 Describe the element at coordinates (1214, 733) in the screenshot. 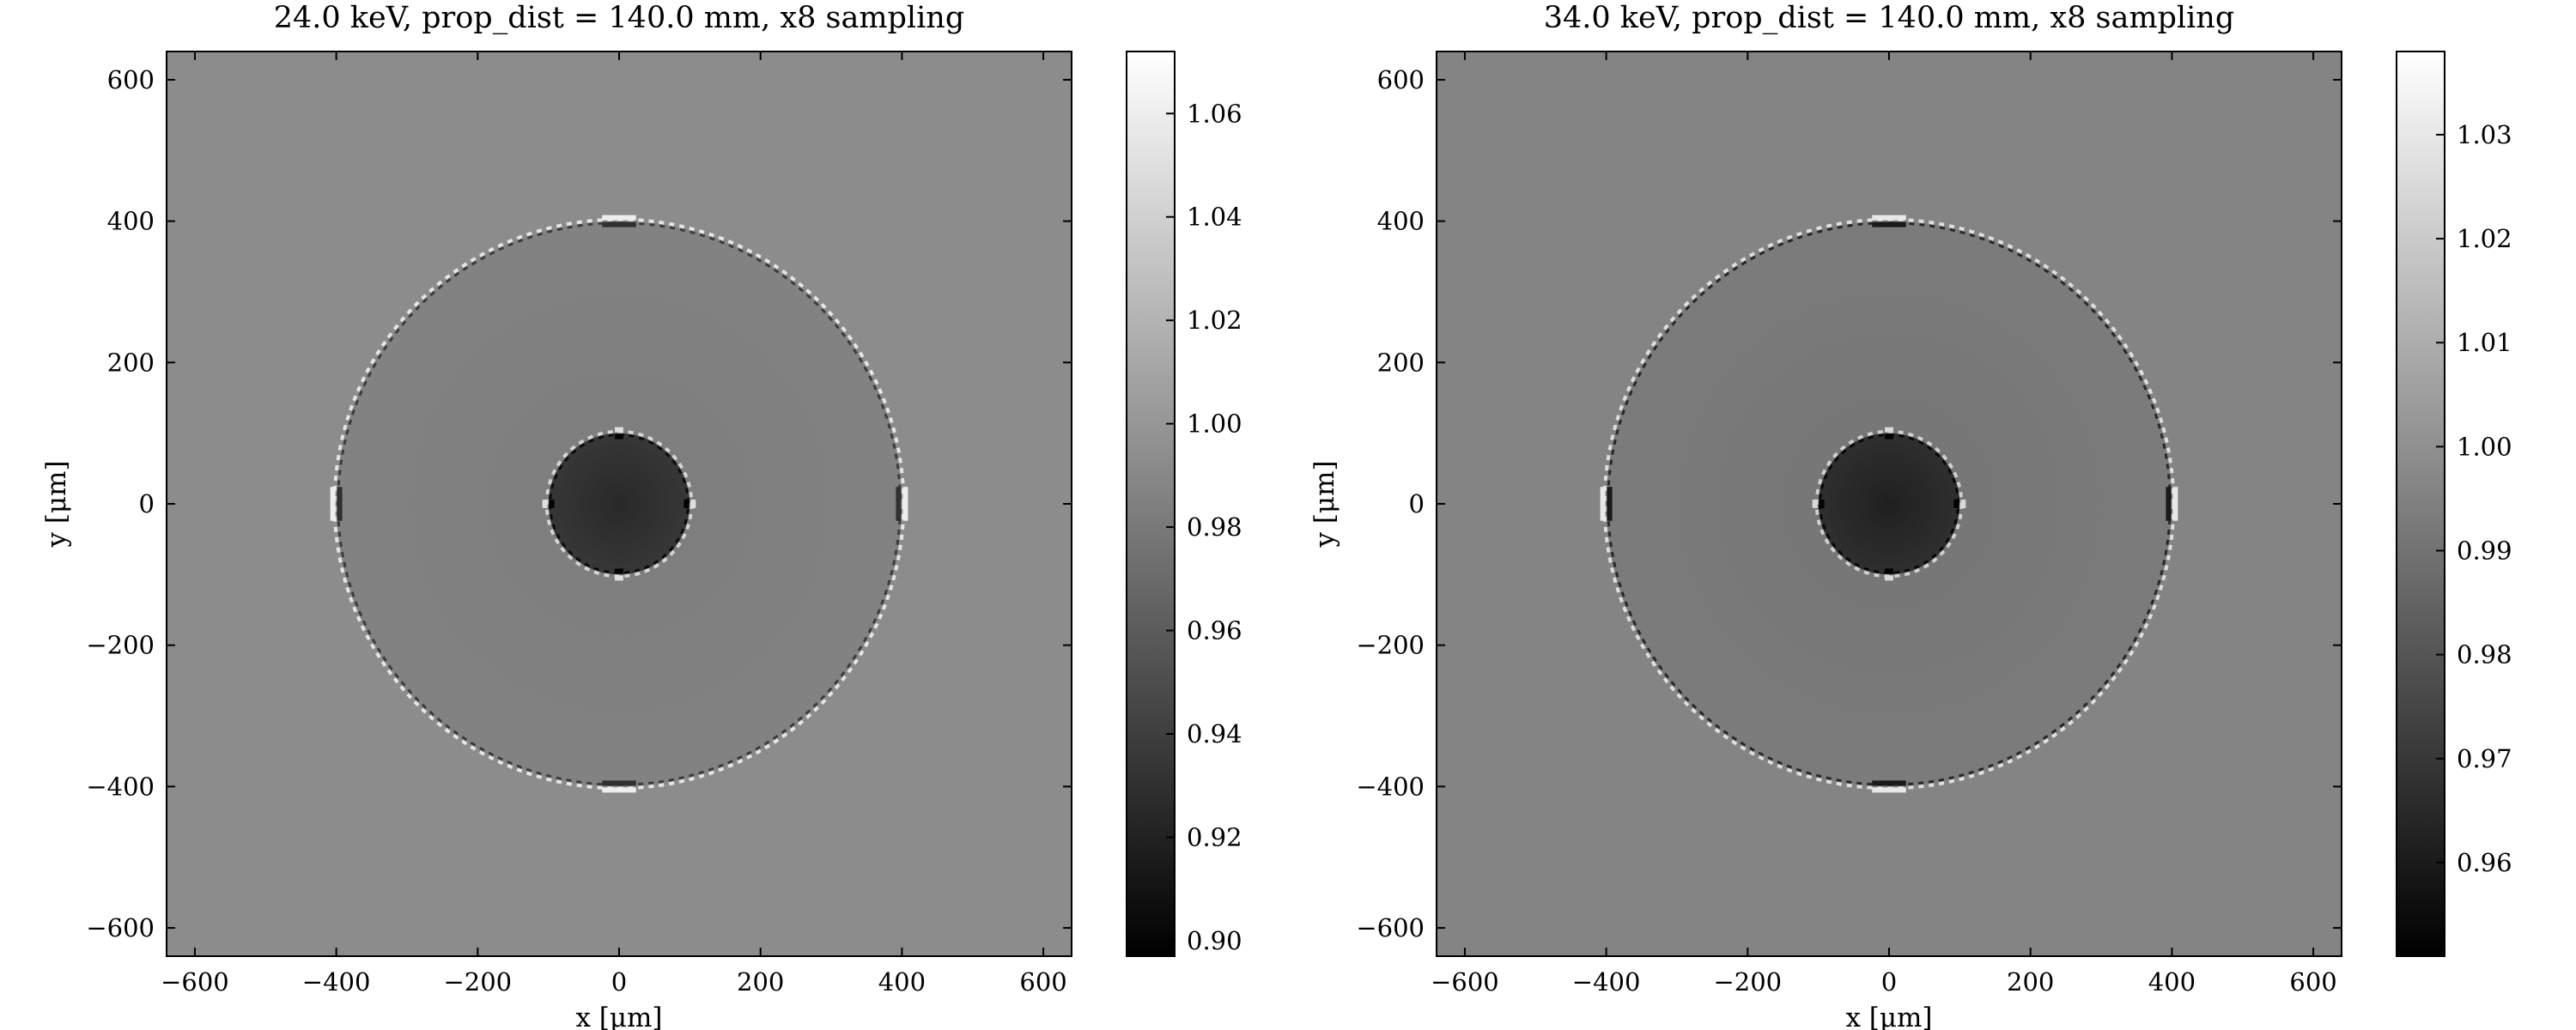

I see `colorbar-tick-label: 0.94` at that location.